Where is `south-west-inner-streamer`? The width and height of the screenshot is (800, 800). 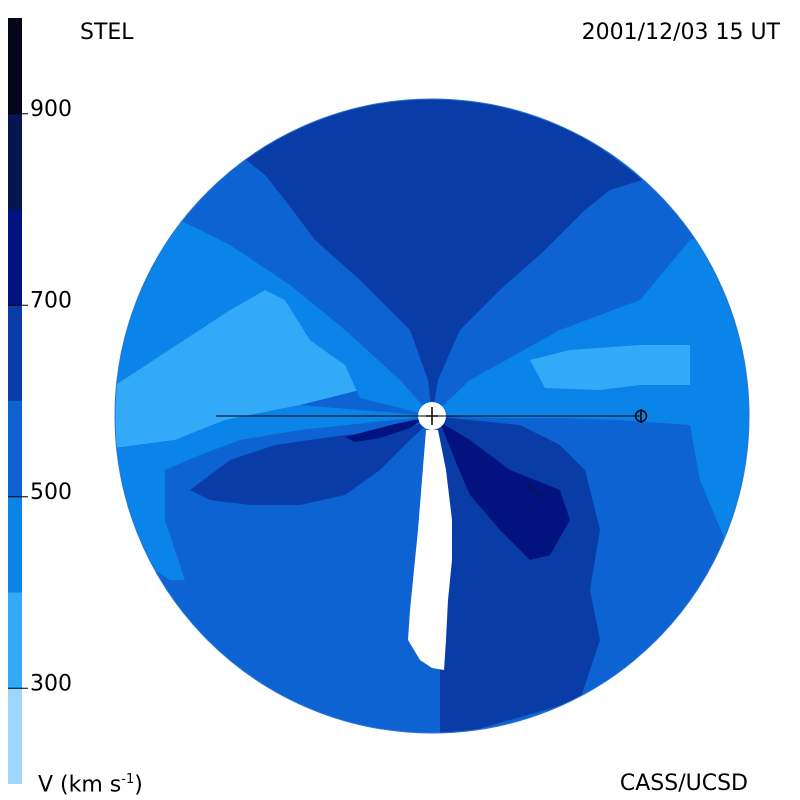
south-west-inner-streamer is located at coordinates (385, 430).